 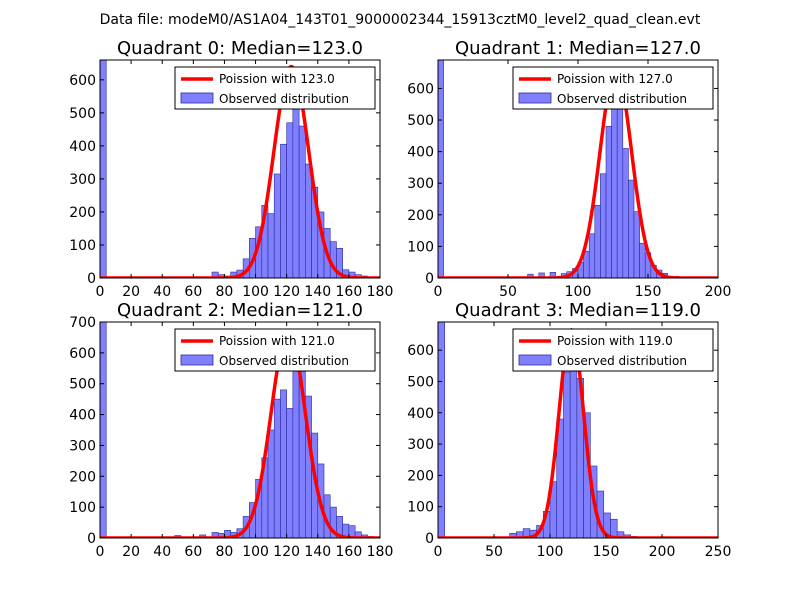 I want to click on quadrant-0-xtick-label: 160, so click(x=349, y=292).